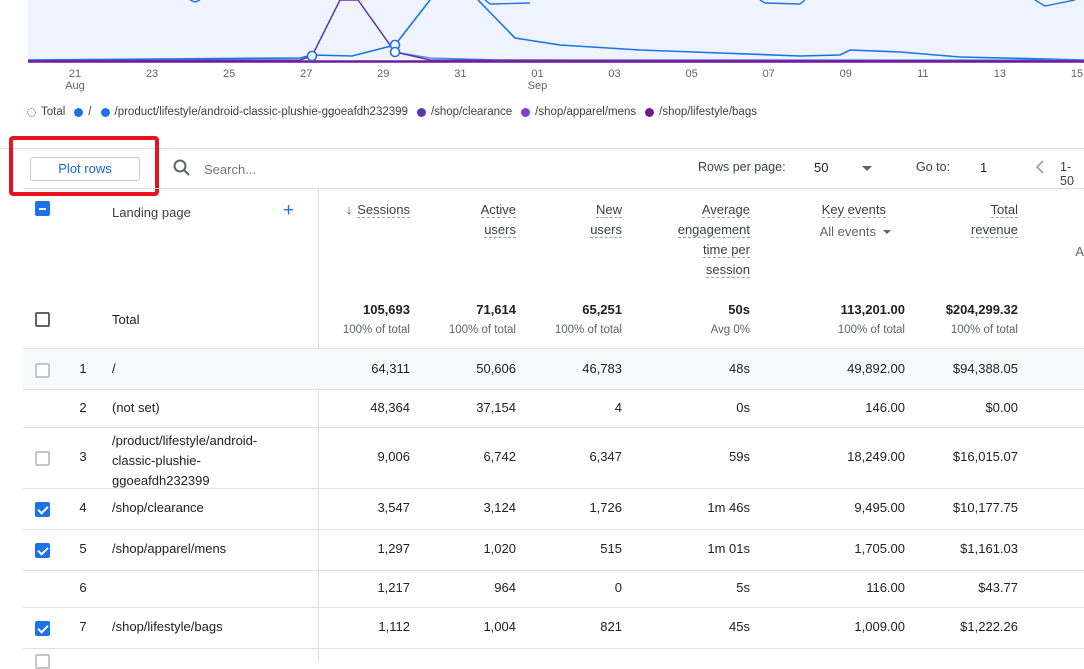 This screenshot has width=1084, height=669. I want to click on total-active-users: 71,614, so click(496, 309).